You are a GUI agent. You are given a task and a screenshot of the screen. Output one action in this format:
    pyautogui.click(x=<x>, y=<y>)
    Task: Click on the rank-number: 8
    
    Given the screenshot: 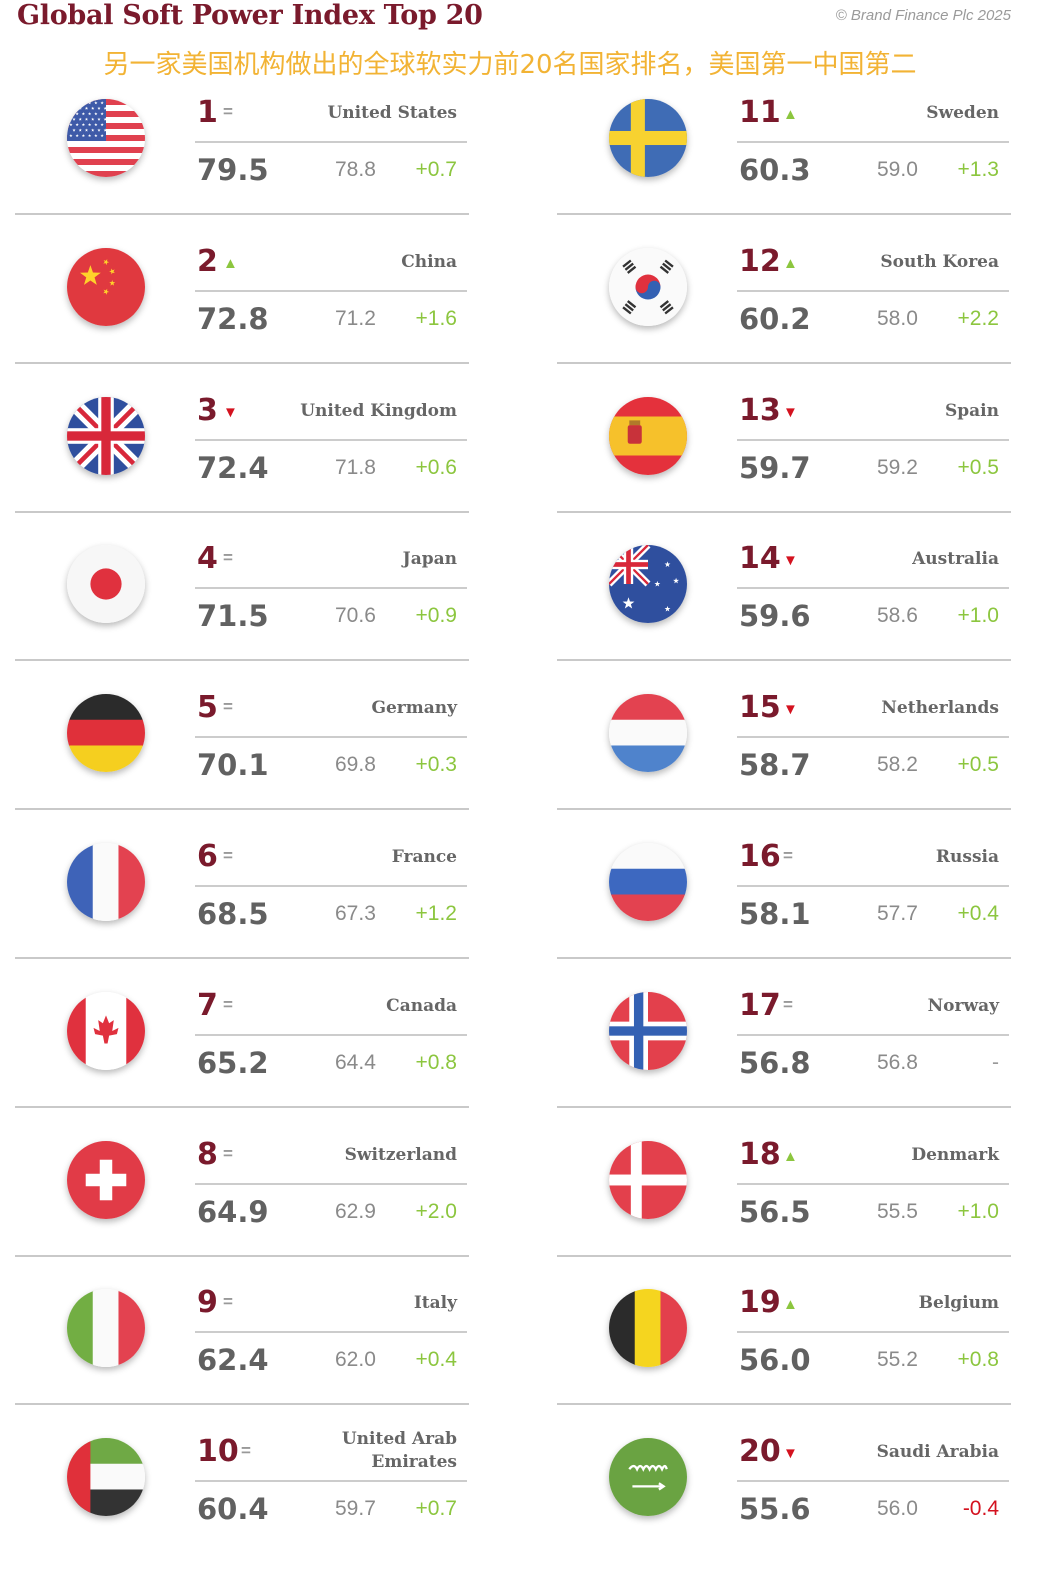 What is the action you would take?
    pyautogui.click(x=207, y=1154)
    